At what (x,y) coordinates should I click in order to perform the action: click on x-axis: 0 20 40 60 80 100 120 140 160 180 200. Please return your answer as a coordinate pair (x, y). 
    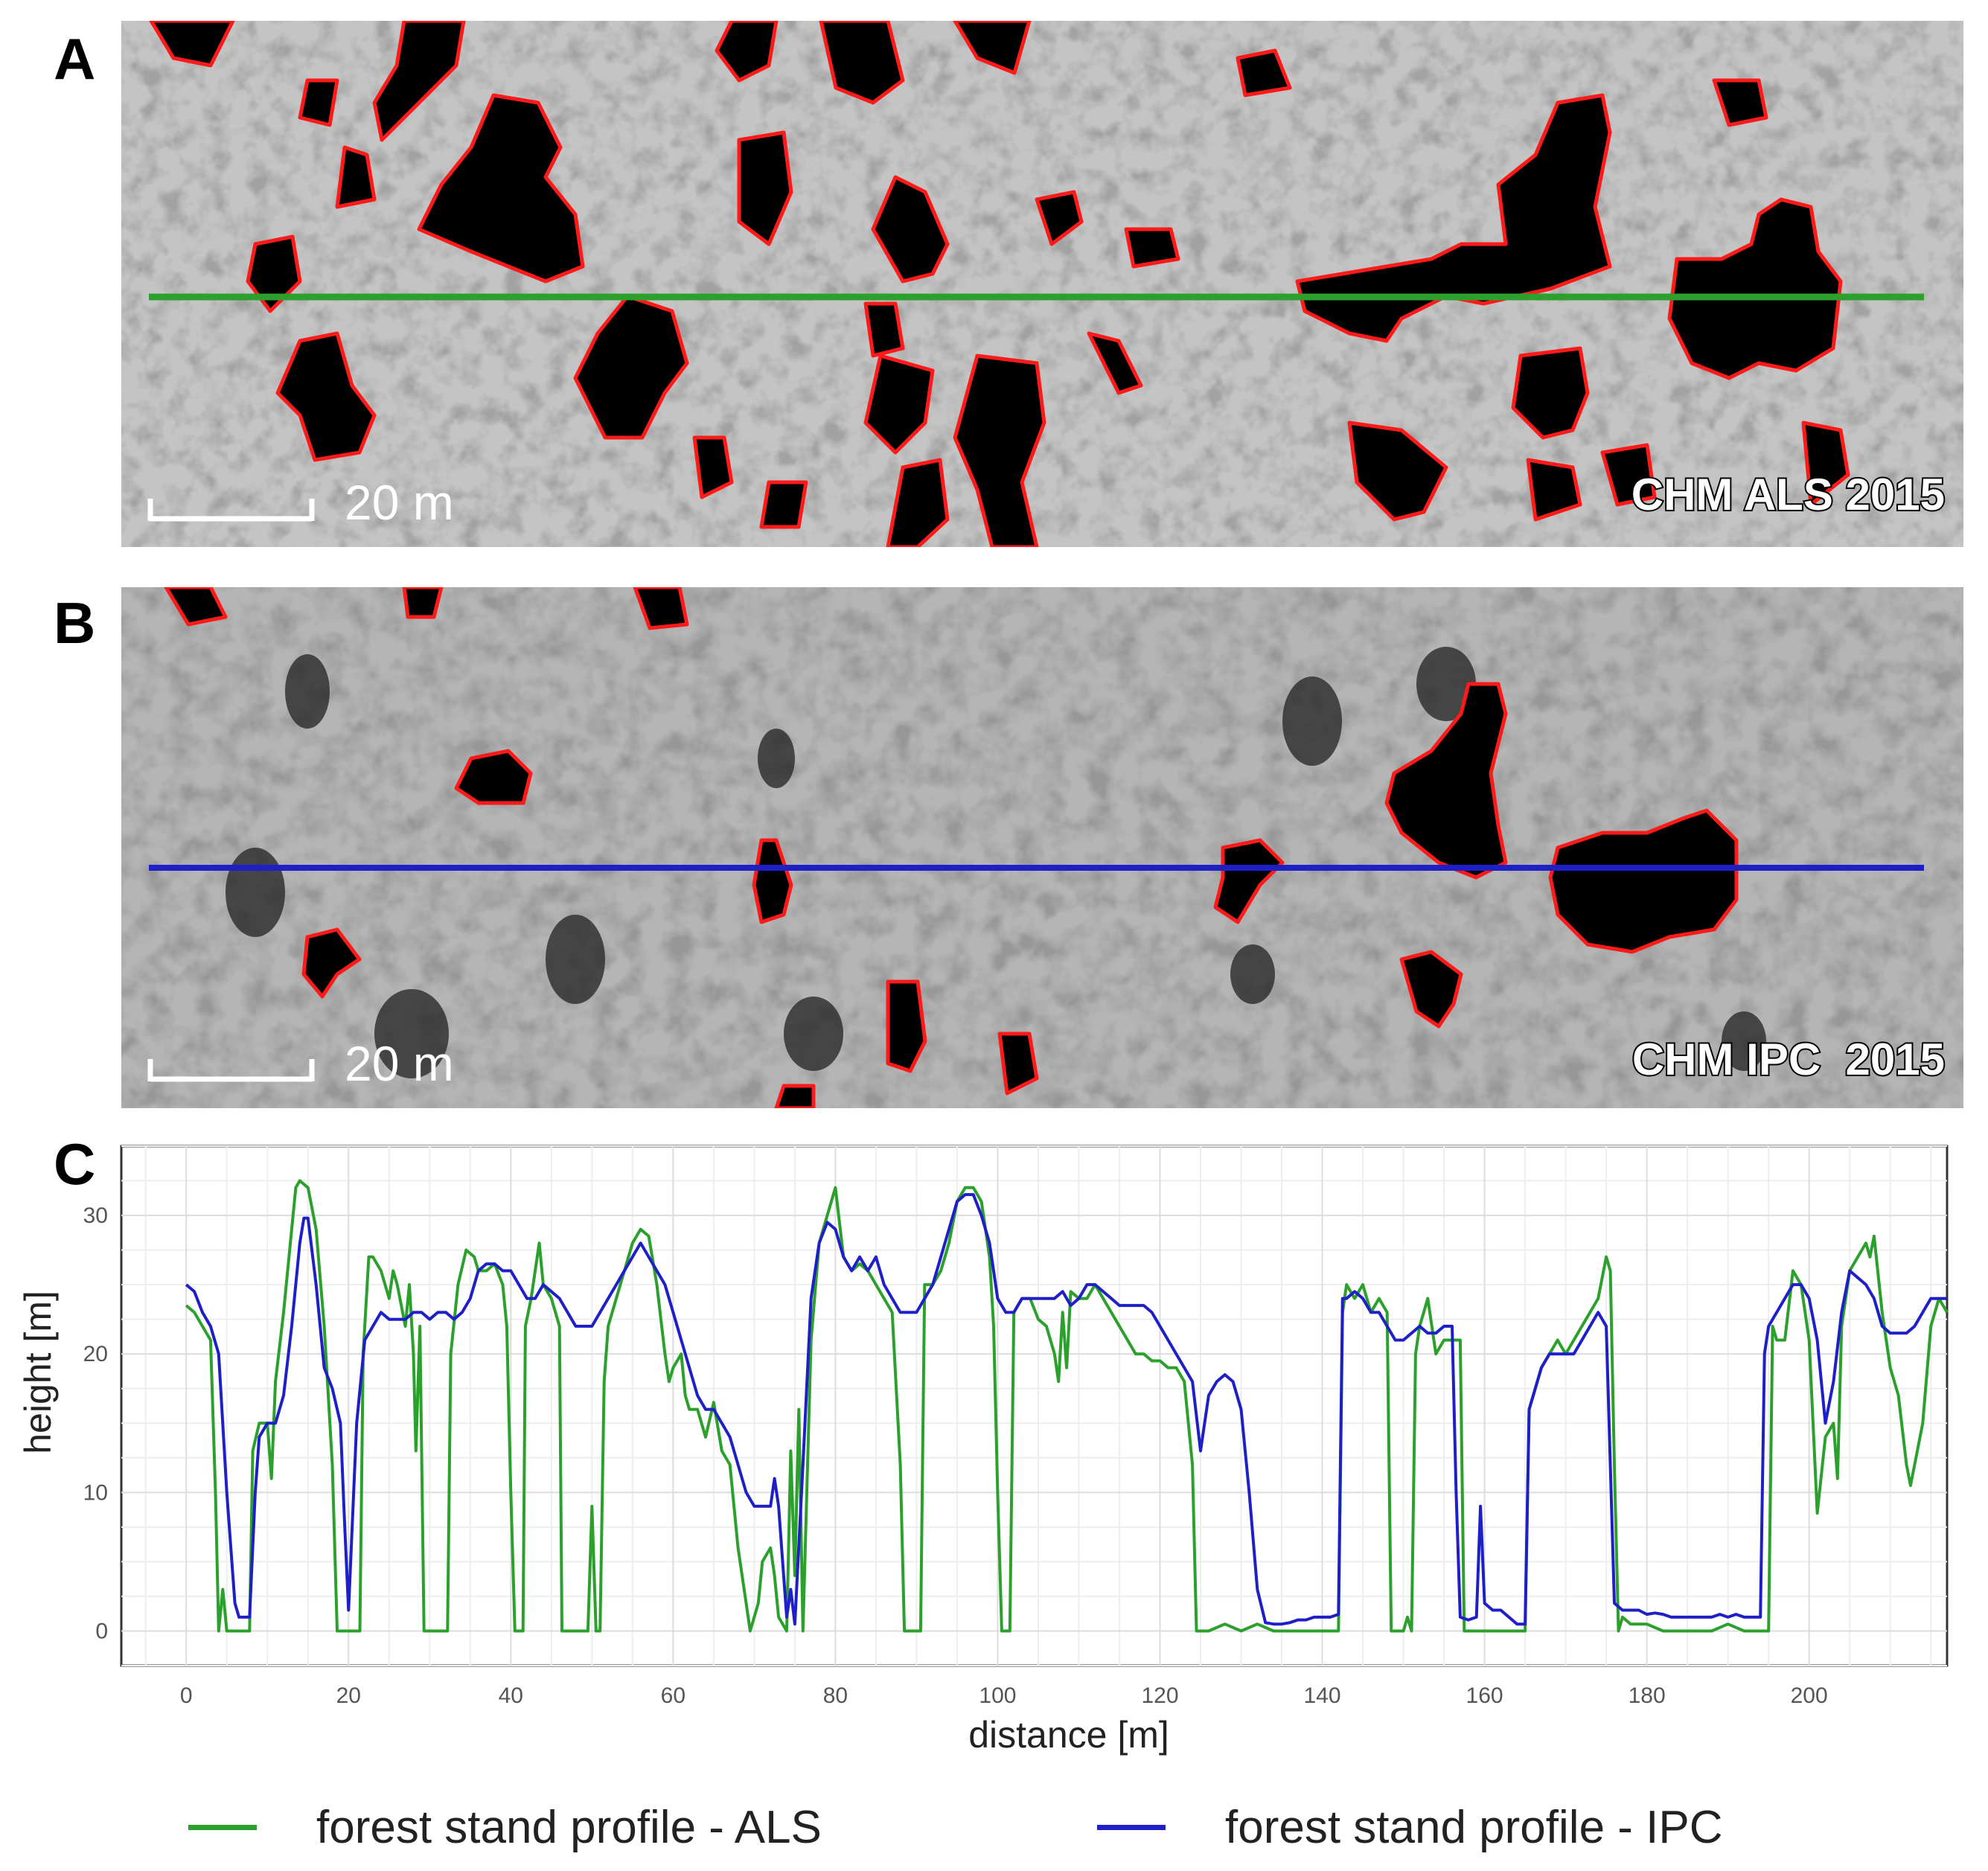
    Looking at the image, I should click on (1004, 1695).